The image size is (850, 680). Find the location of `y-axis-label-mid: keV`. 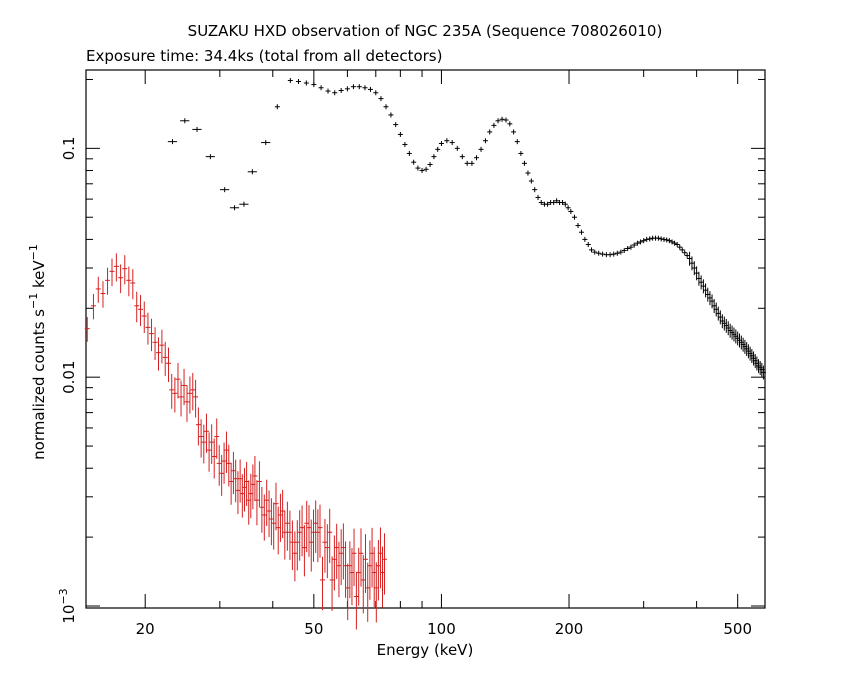

y-axis-label-mid: keV is located at coordinates (39, 276).